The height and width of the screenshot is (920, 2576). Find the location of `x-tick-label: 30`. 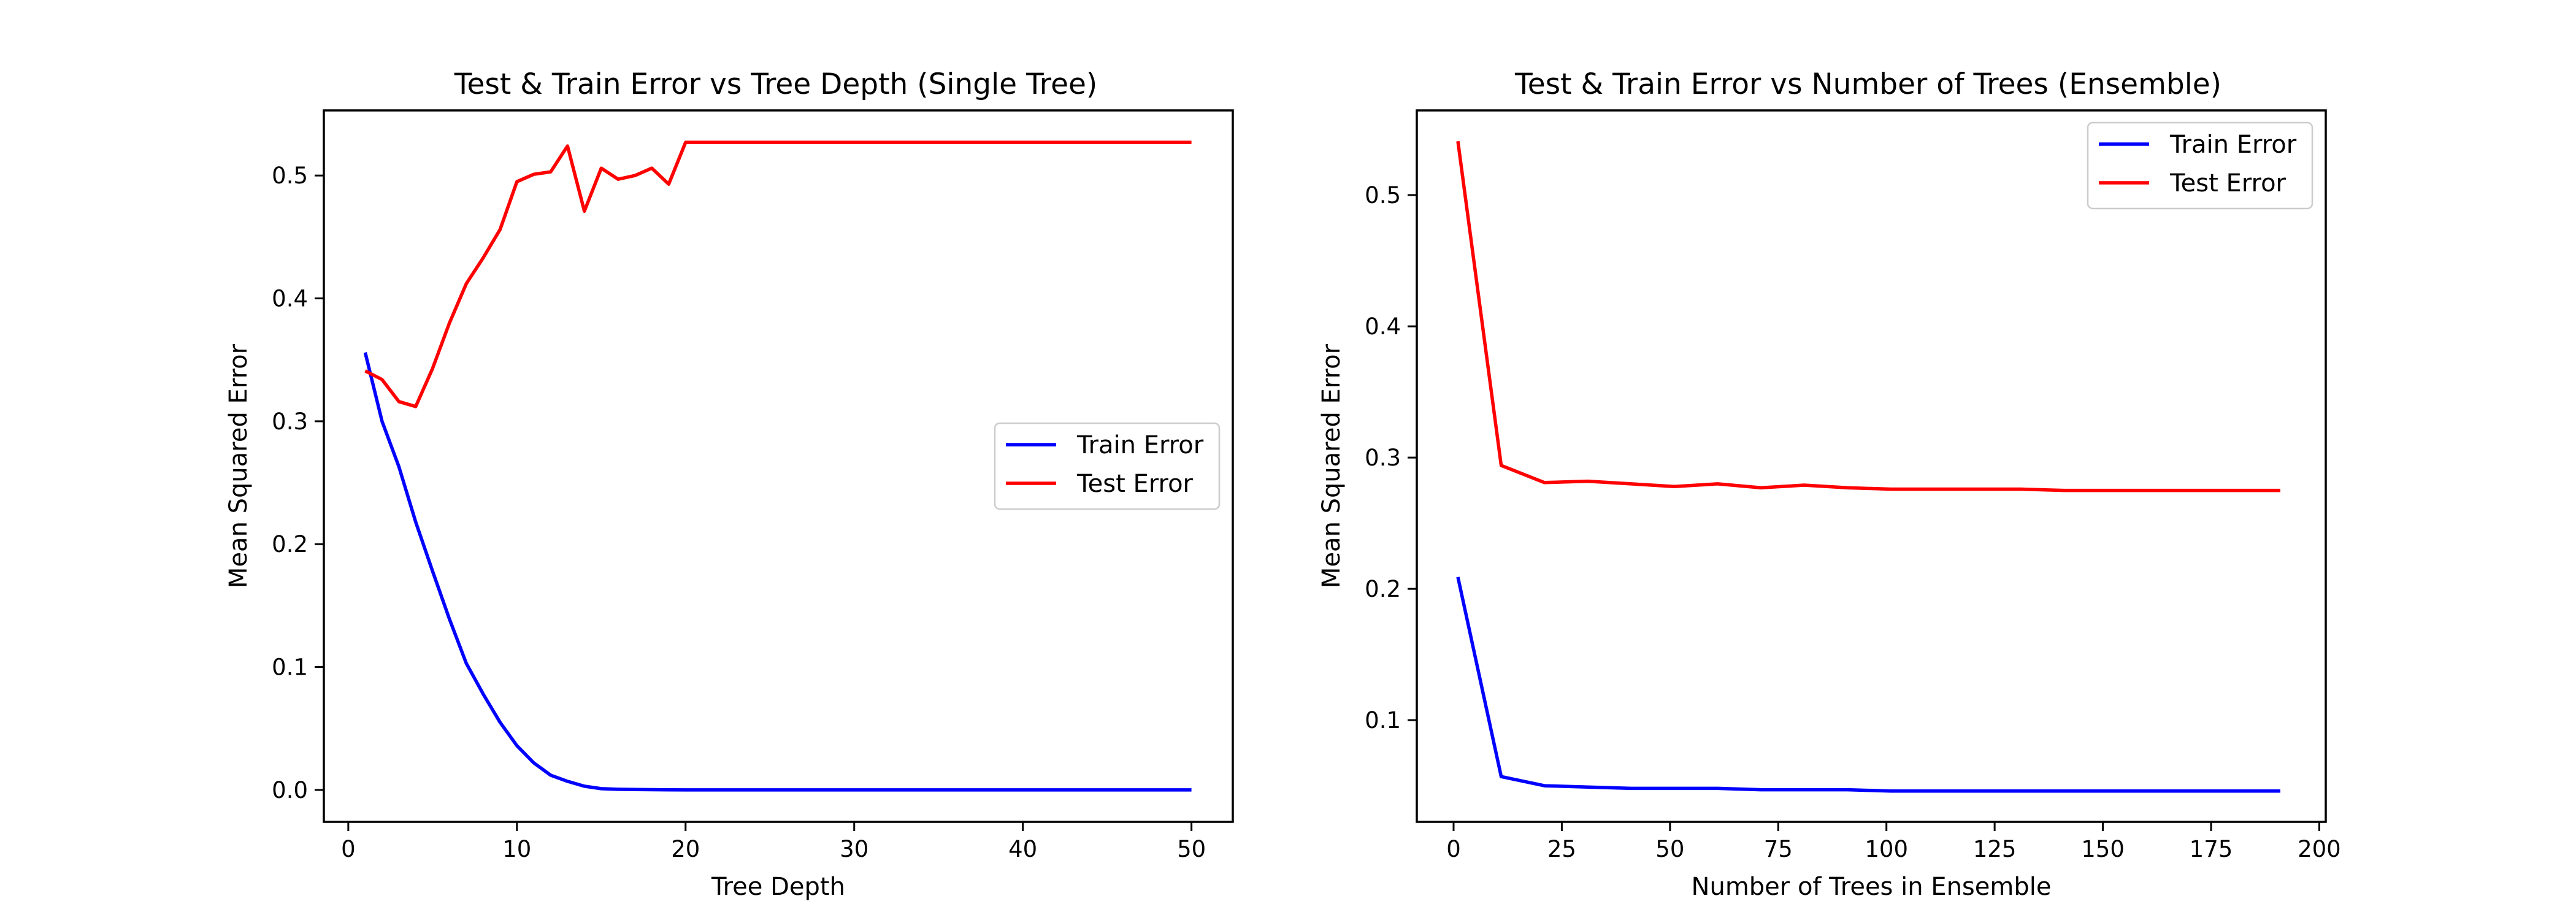

x-tick-label: 30 is located at coordinates (854, 849).